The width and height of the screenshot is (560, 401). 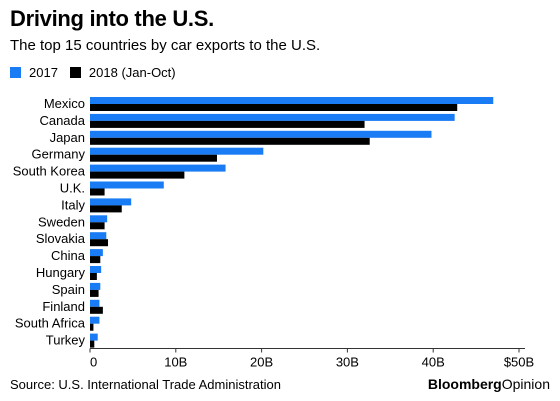 I want to click on legend-label-2017: 2017, so click(x=43, y=72).